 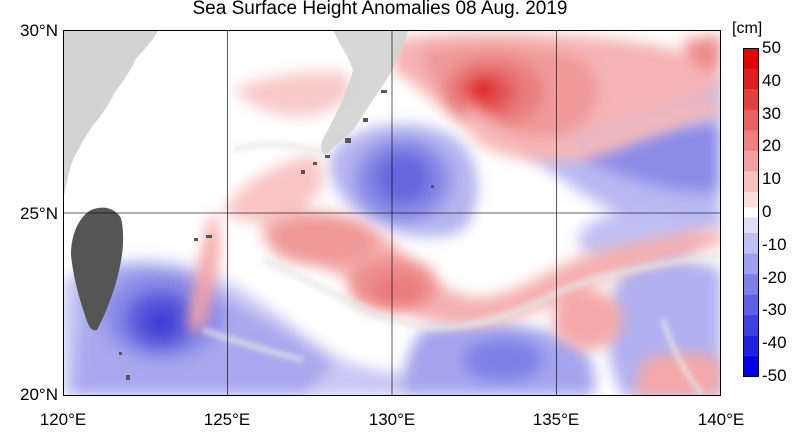 What do you see at coordinates (774, 277) in the screenshot?
I see `colorbar-tick-label: -20` at bounding box center [774, 277].